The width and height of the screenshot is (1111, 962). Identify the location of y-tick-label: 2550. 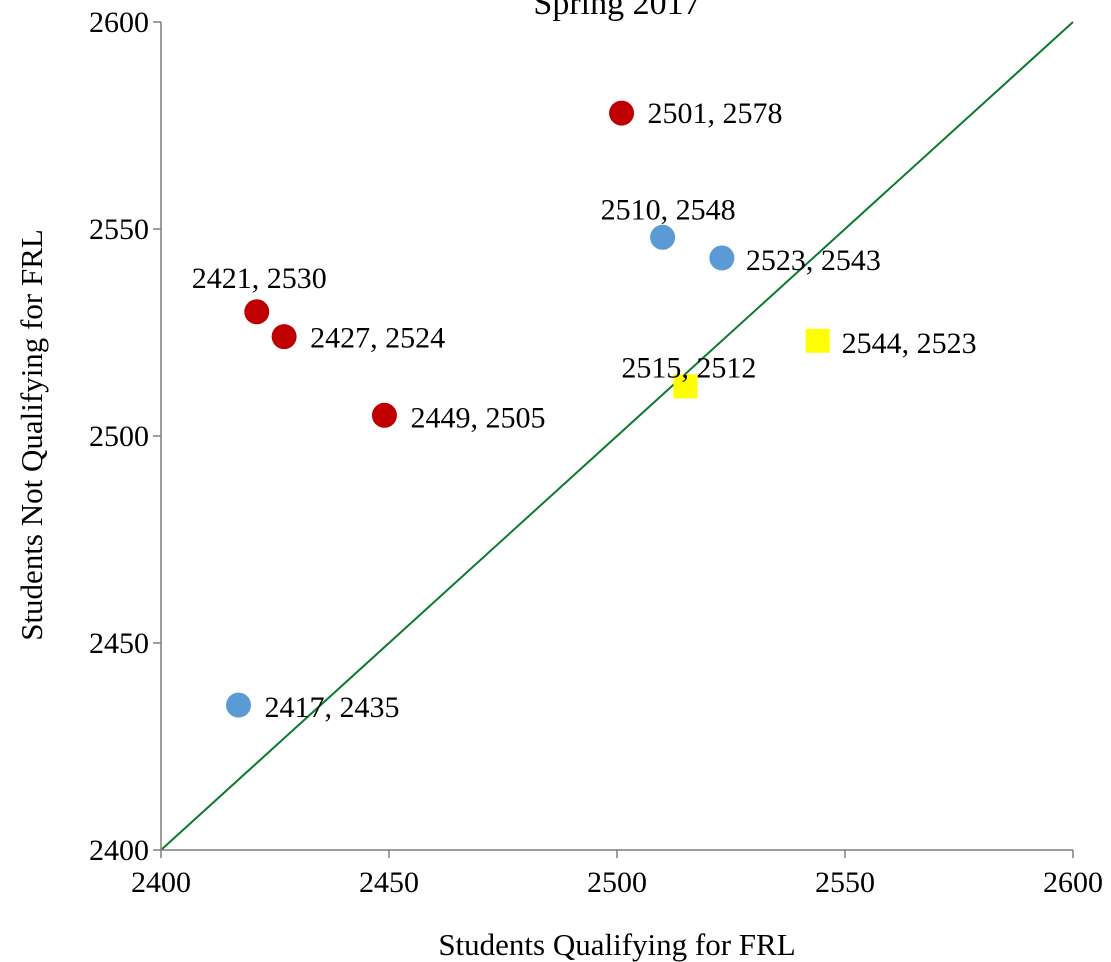
(119, 229).